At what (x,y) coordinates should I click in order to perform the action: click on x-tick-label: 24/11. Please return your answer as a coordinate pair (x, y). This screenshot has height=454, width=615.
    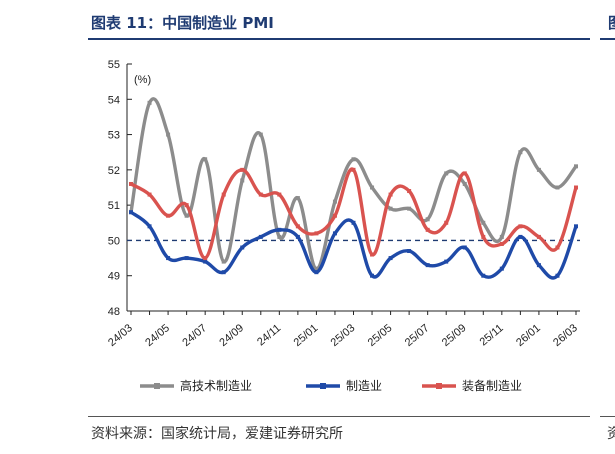
    Looking at the image, I should click on (269, 335).